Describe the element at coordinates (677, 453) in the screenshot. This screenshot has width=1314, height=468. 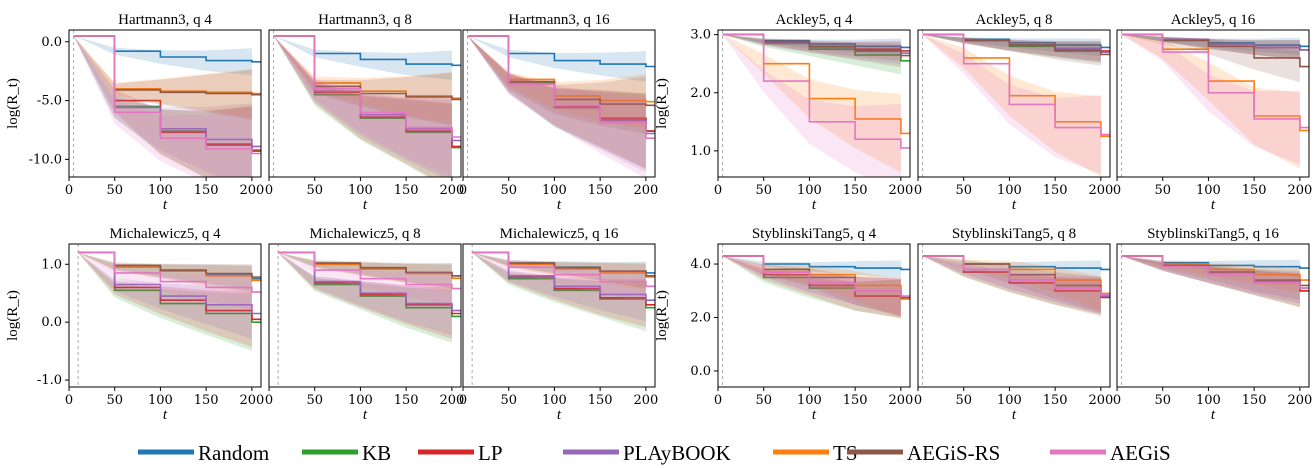
I see `legend-label: PLAyBOOK` at that location.